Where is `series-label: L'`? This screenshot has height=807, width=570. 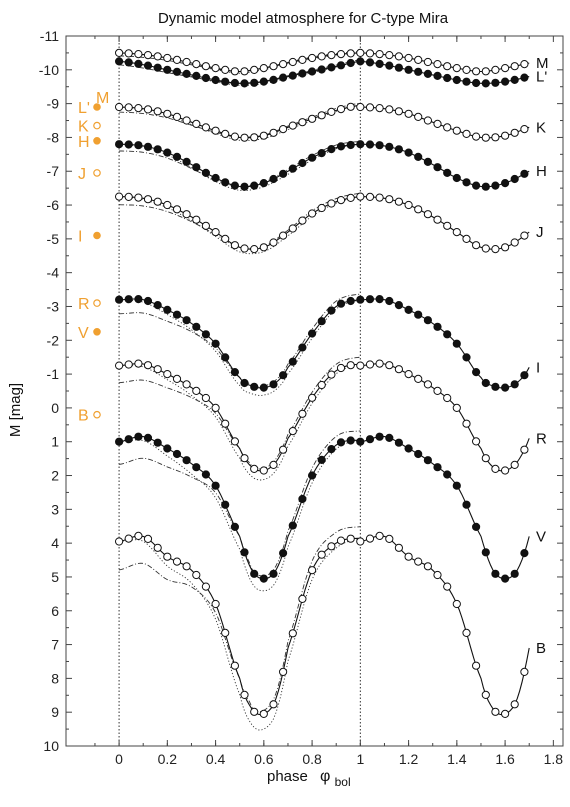 series-label: L' is located at coordinates (541, 77).